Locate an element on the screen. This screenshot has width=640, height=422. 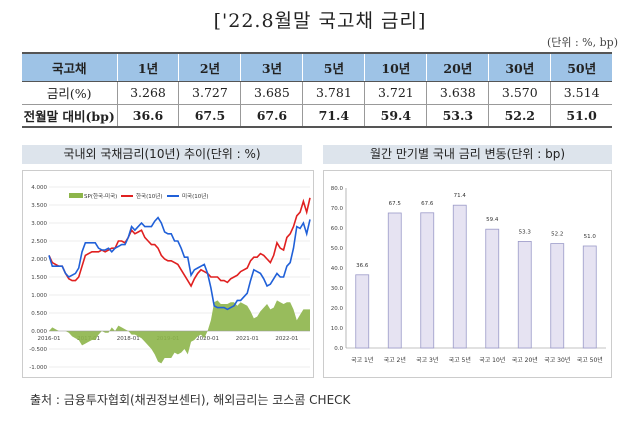
y-tick-label: 3.500 is located at coordinates (39, 206).